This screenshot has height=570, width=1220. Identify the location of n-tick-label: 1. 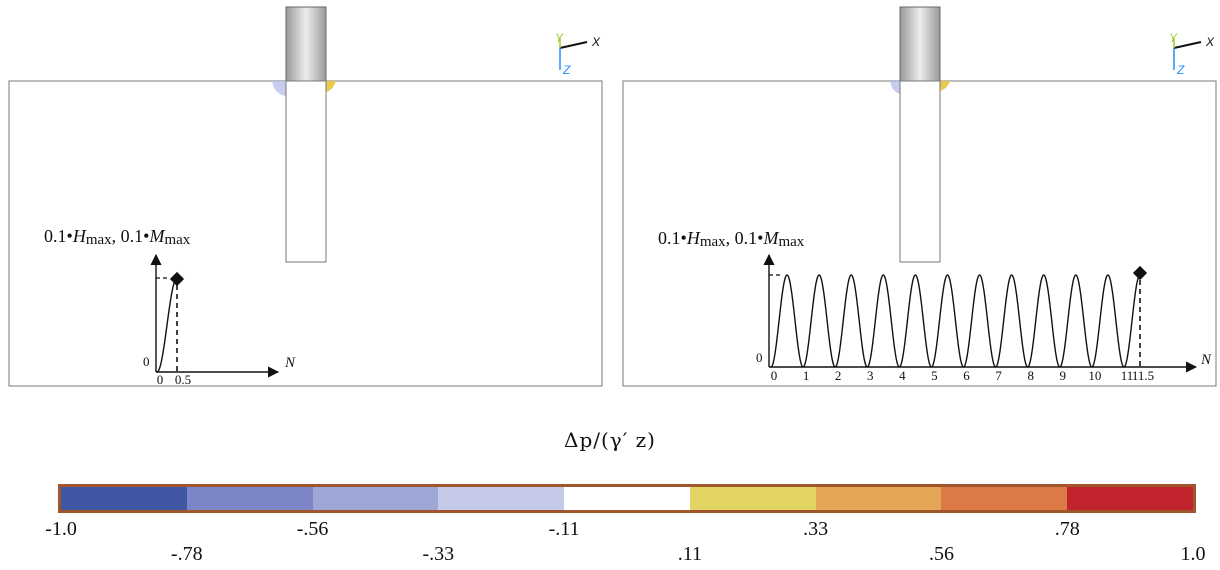
(806, 375).